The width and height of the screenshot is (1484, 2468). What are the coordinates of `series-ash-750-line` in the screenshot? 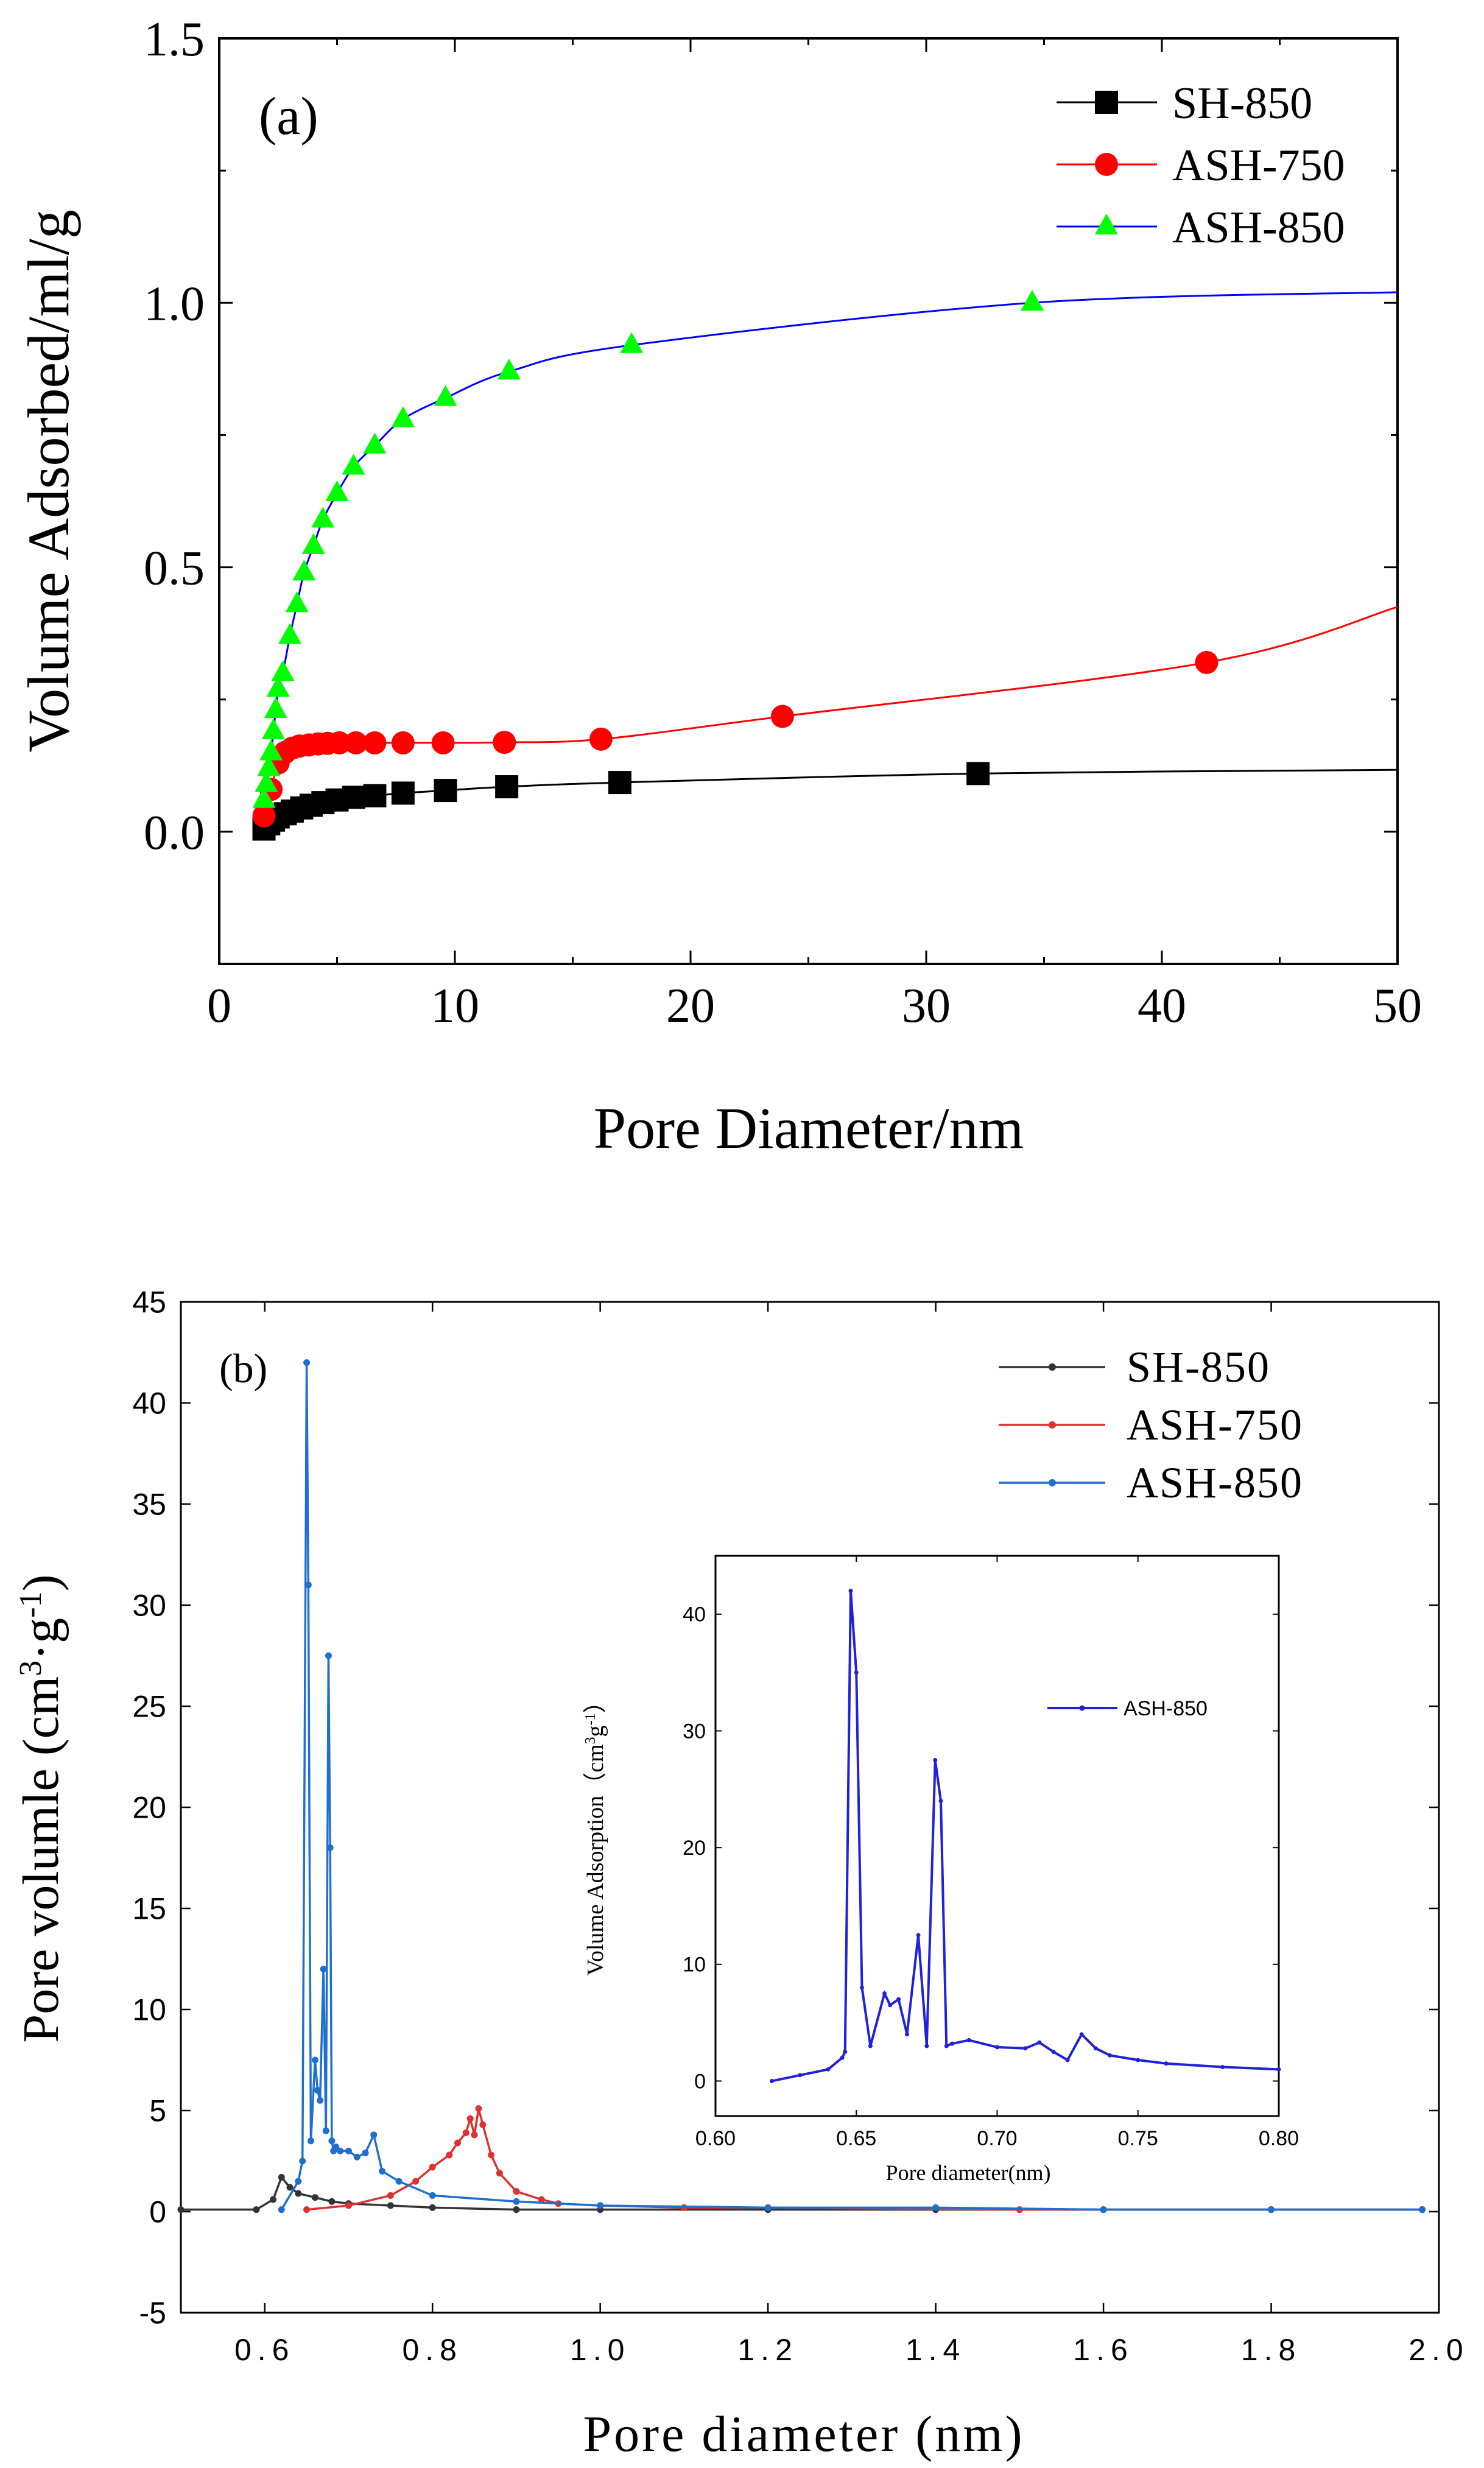 It's located at (864, 2159).